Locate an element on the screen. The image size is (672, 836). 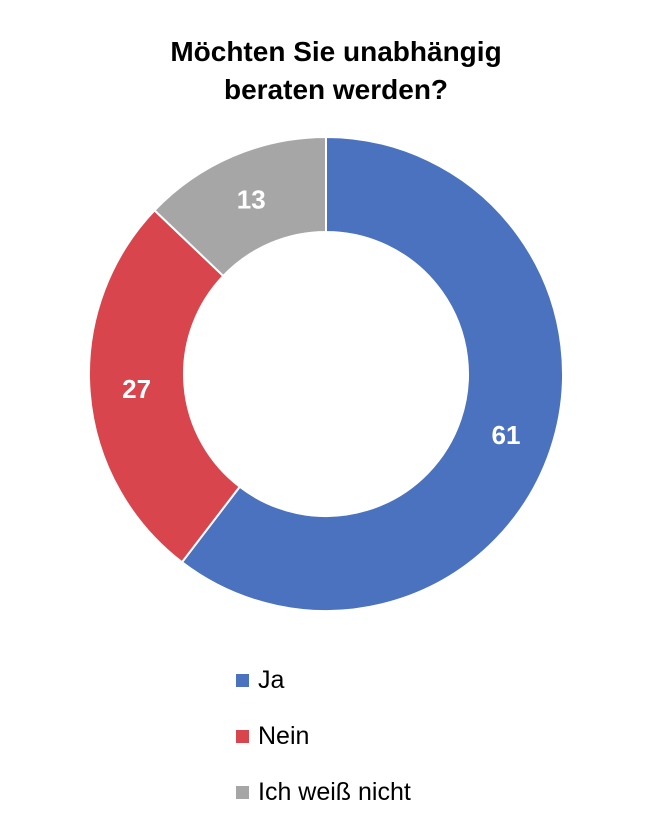
donut-slice-ich-weiss-nicht is located at coordinates (240, 206).